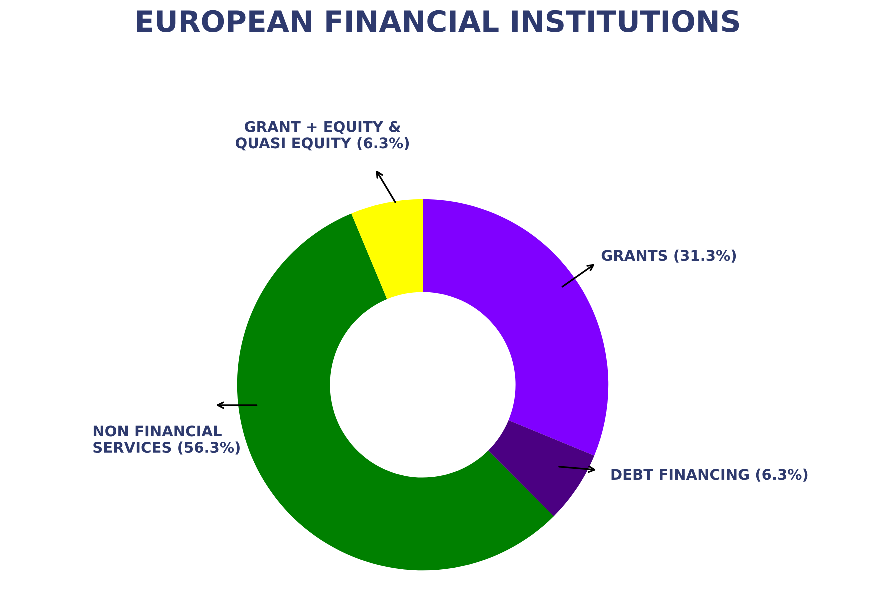 The width and height of the screenshot is (876, 602). I want to click on slice-label: NON FINANCIAL SERVICES (56.3%), so click(167, 440).